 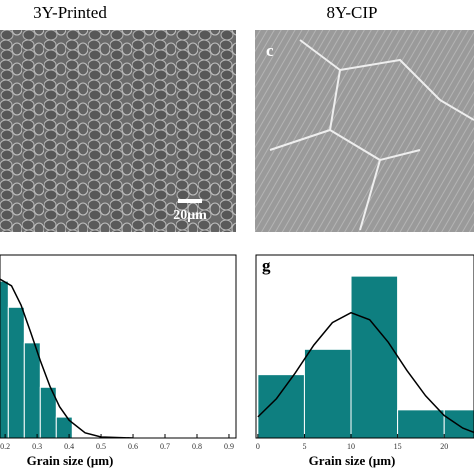 I want to click on x-tick-label: 5, so click(x=304, y=446).